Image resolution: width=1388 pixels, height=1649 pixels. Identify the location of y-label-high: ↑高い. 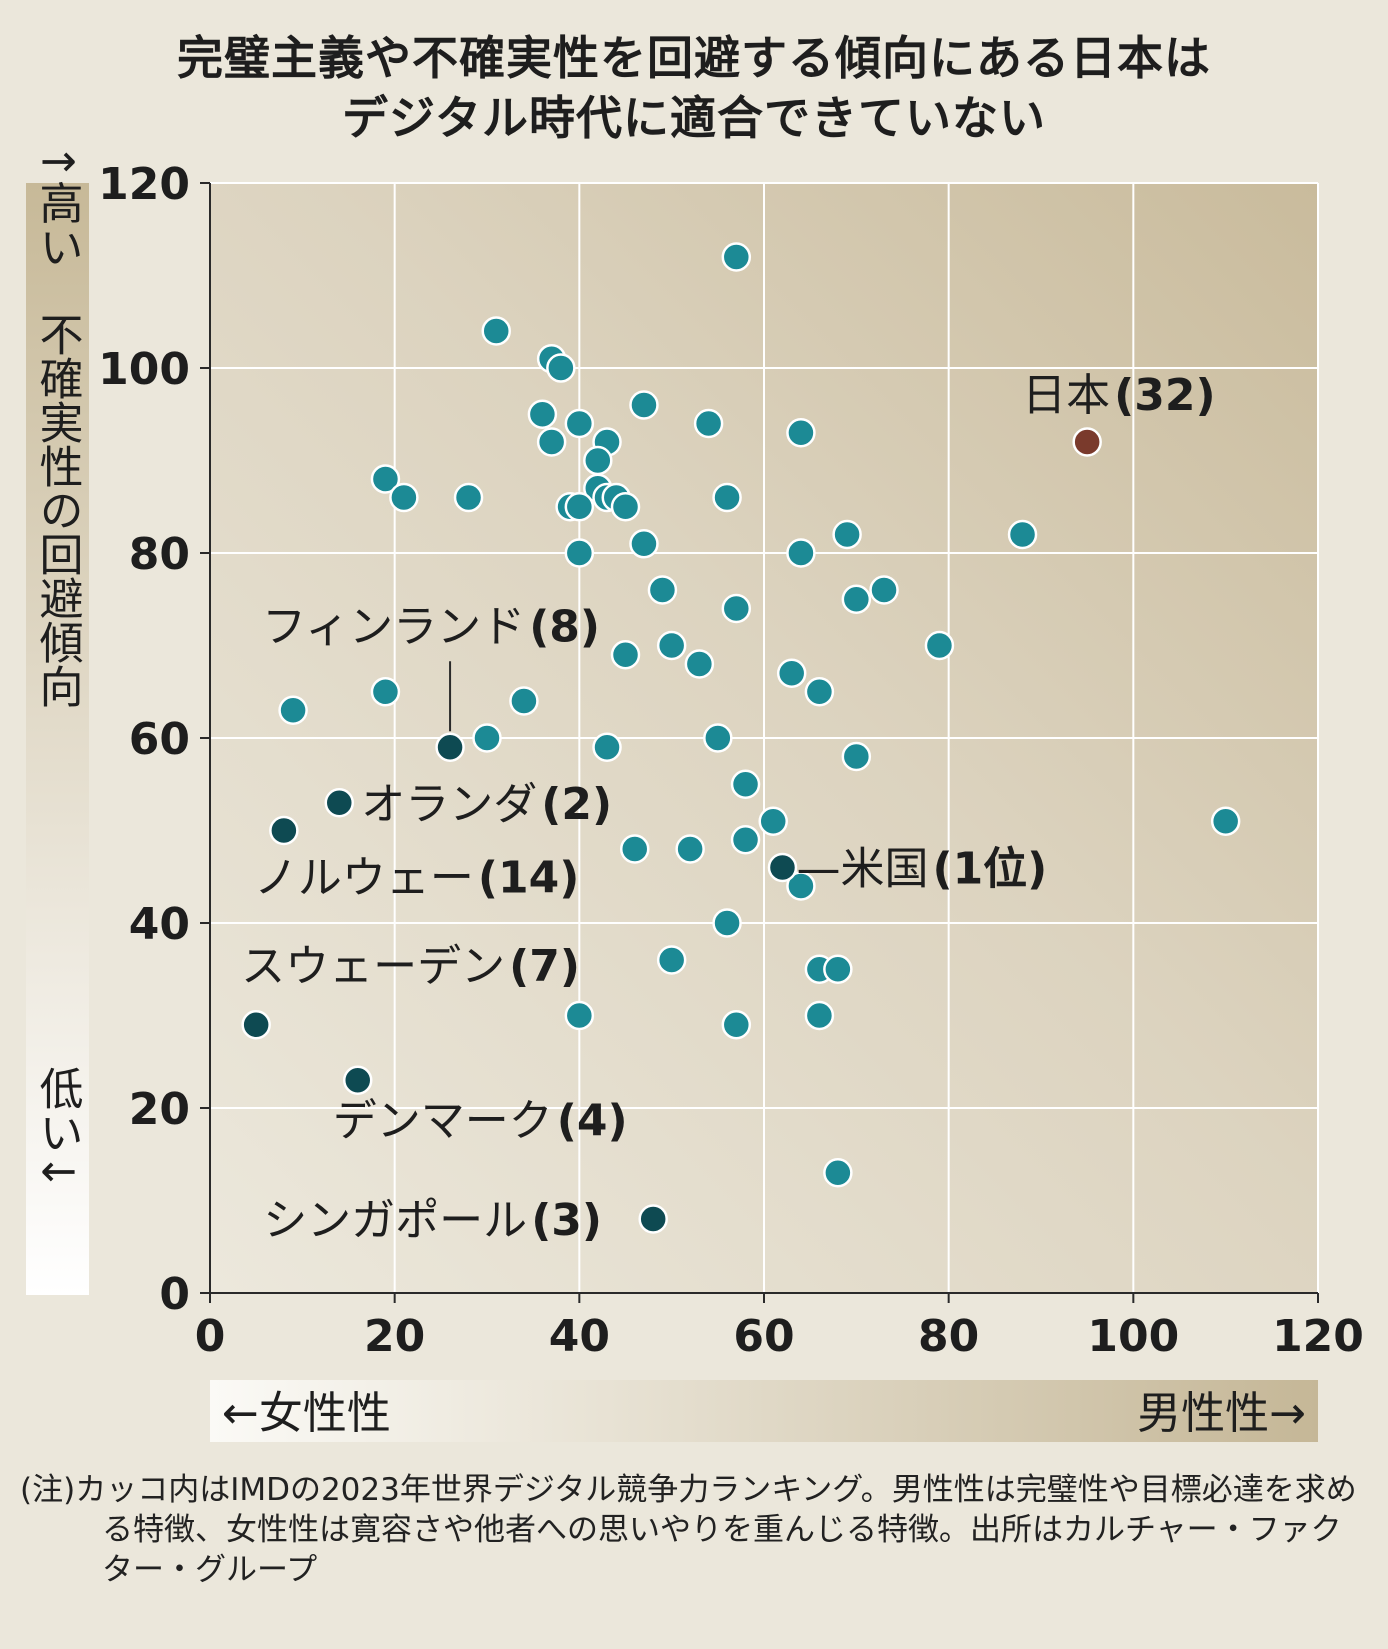
(57, 206).